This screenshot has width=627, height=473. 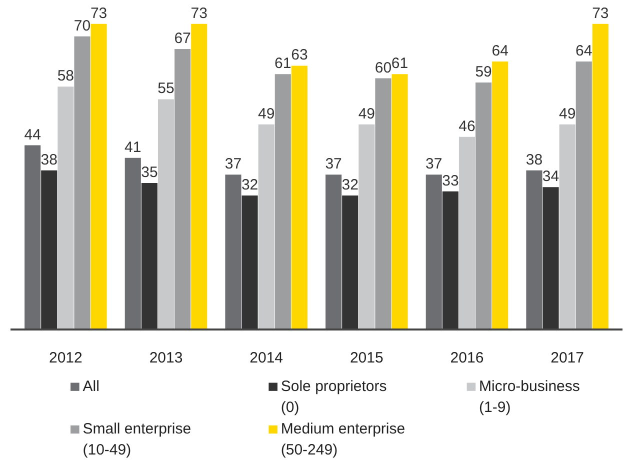 I want to click on data-label: 34, so click(x=551, y=177).